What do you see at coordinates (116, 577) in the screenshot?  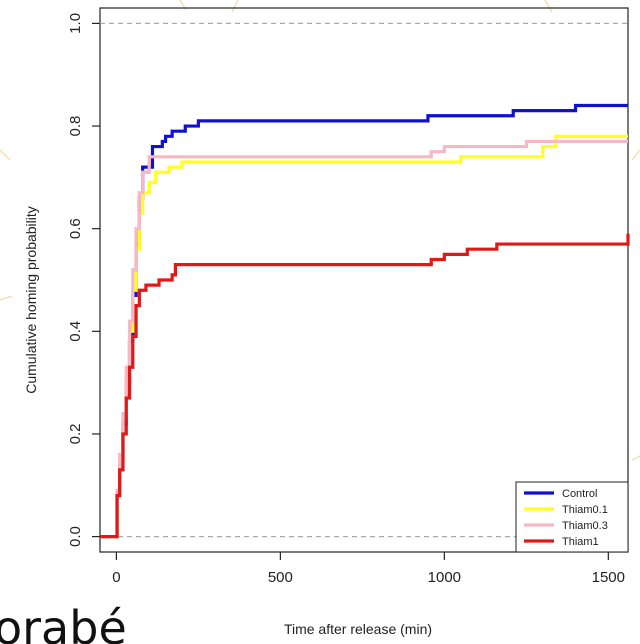 I see `x-tick-label: 0` at bounding box center [116, 577].